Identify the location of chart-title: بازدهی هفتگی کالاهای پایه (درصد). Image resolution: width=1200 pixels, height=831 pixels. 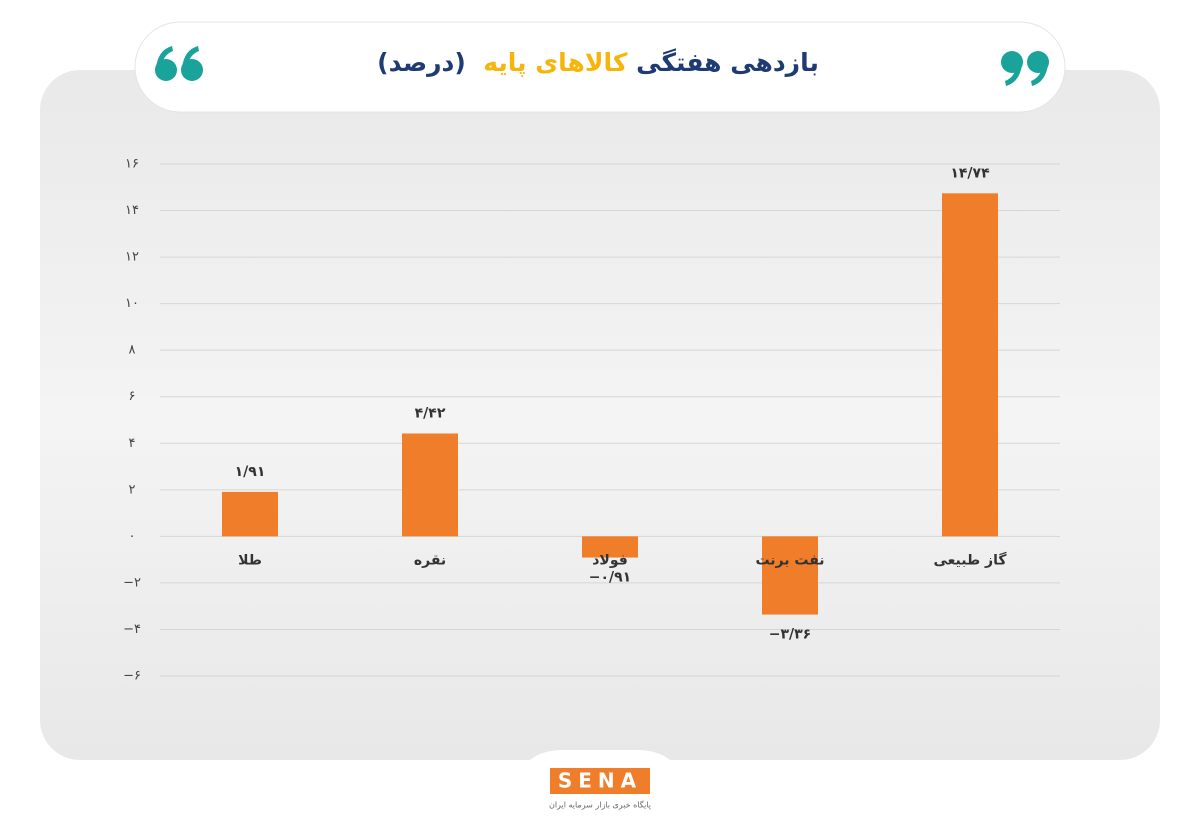
(598, 62).